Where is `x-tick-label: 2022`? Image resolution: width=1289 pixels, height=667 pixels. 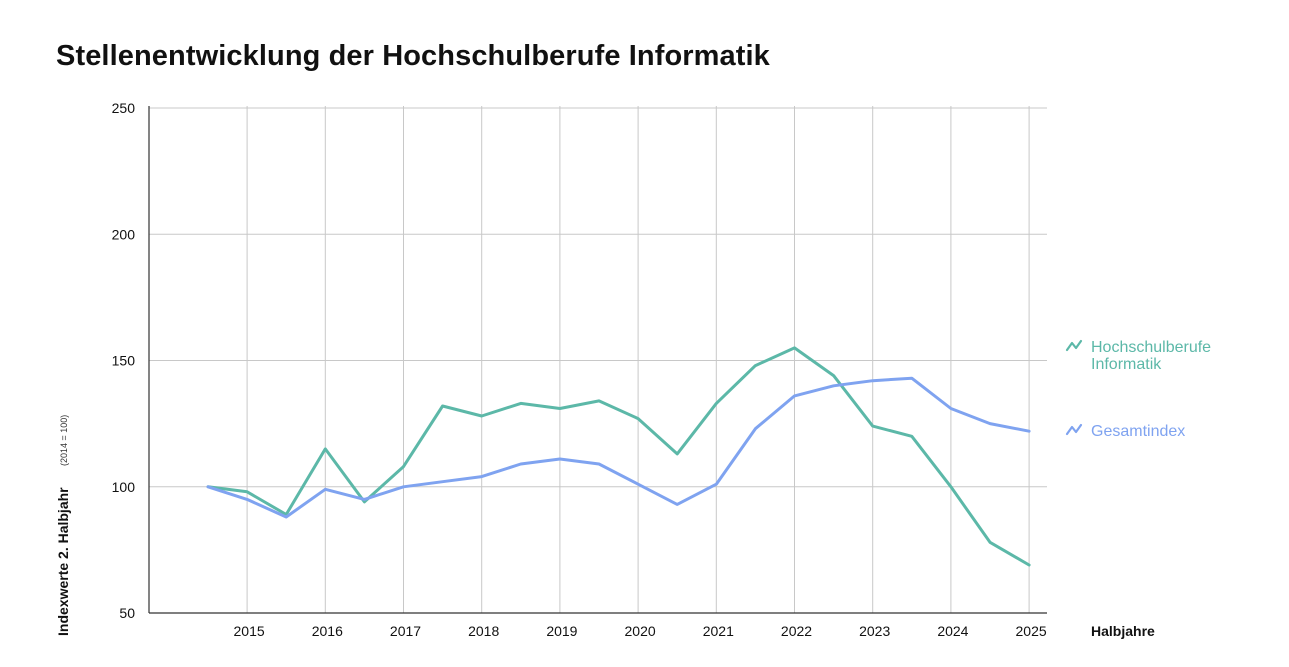 x-tick-label: 2022 is located at coordinates (796, 631).